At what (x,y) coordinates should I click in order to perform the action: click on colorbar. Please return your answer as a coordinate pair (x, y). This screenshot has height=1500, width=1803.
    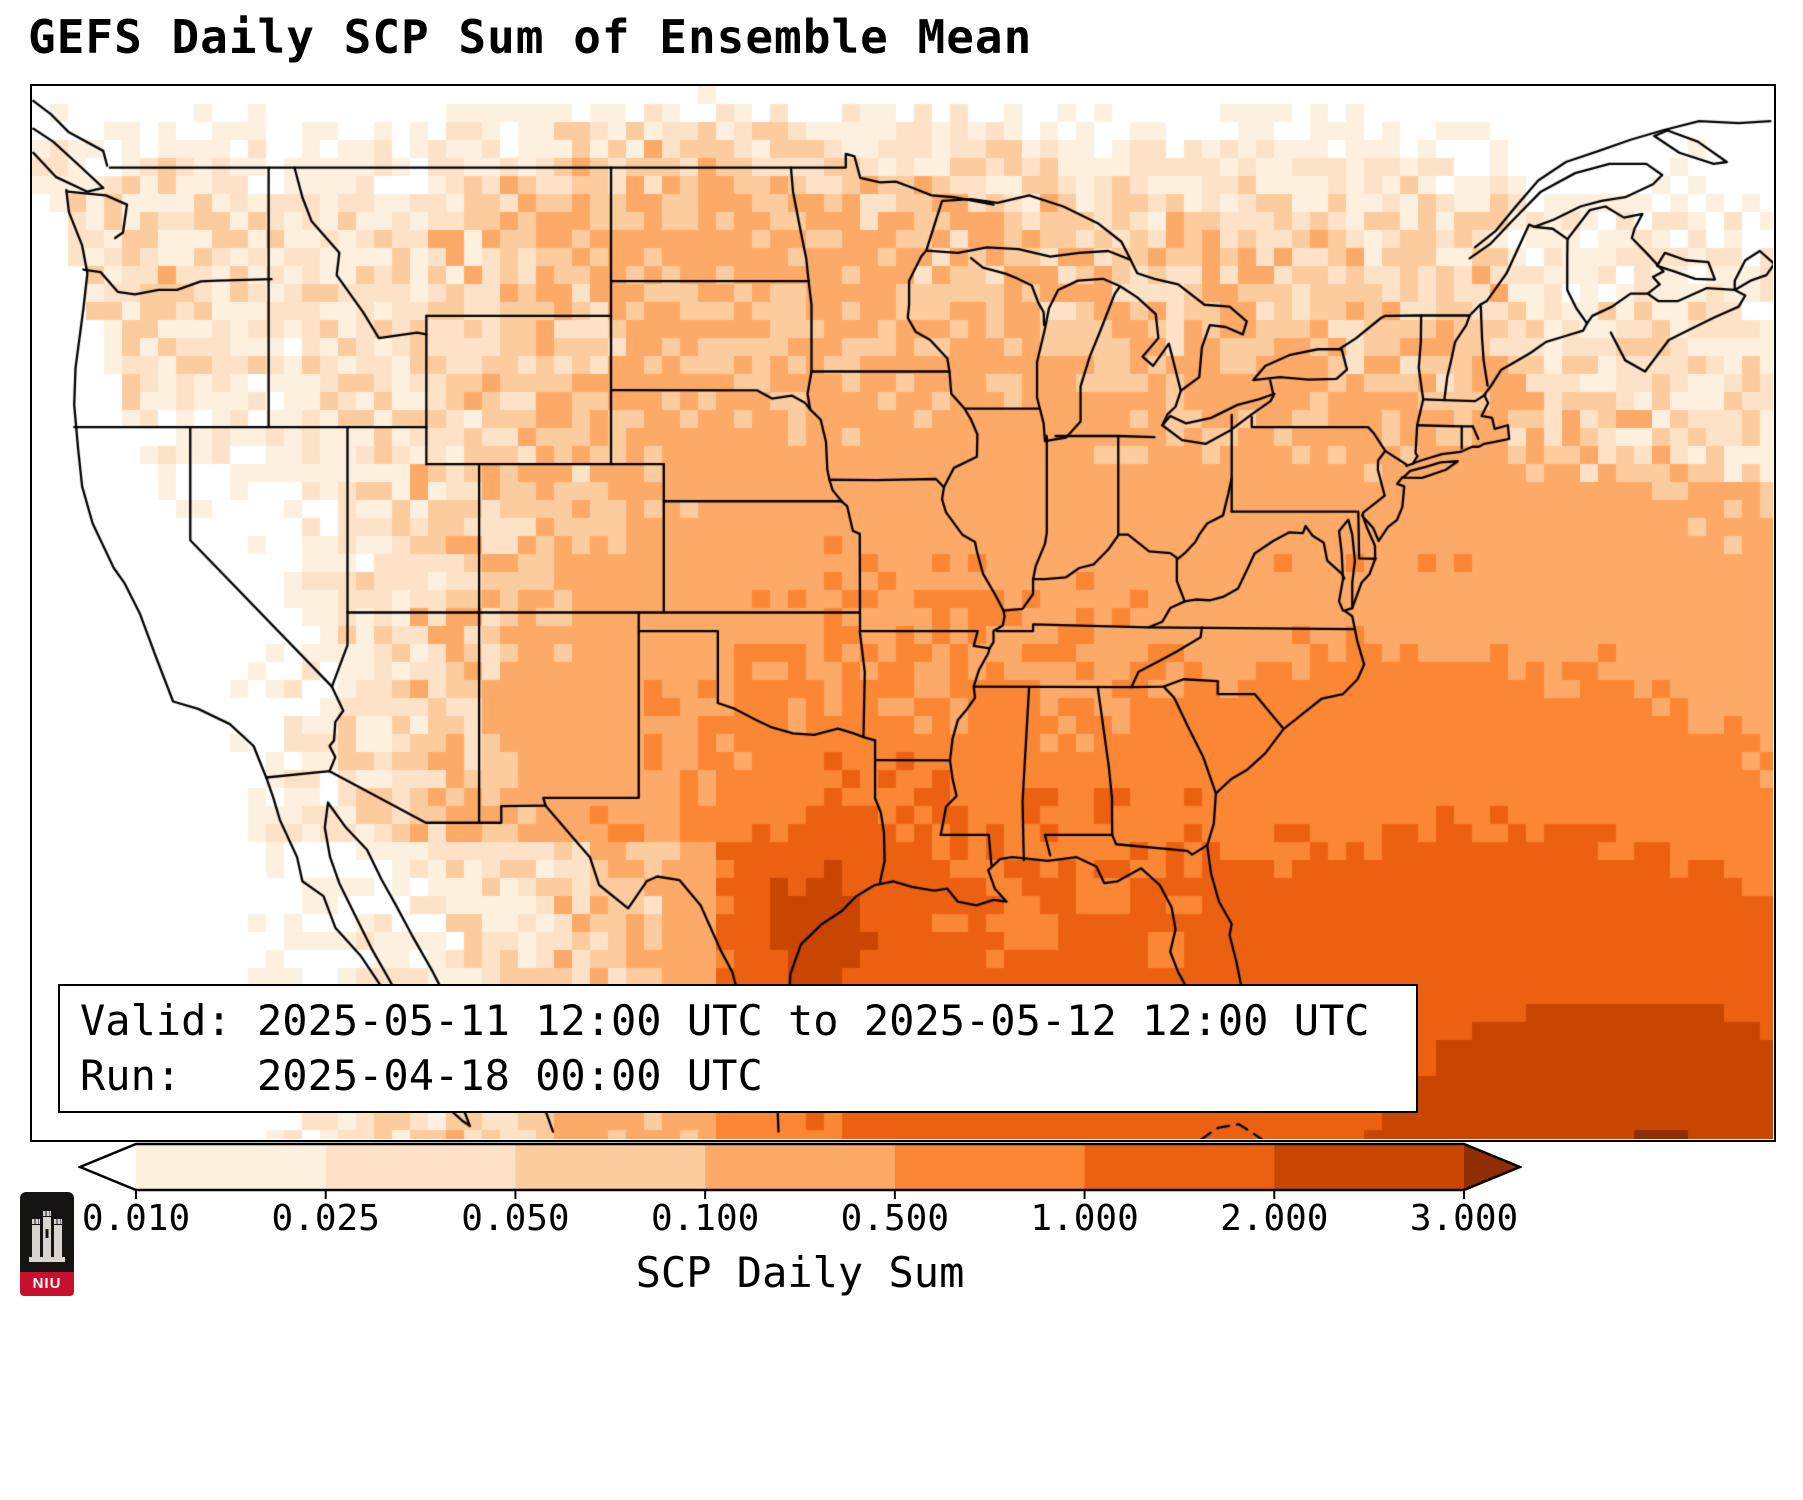
    Looking at the image, I should click on (800, 1170).